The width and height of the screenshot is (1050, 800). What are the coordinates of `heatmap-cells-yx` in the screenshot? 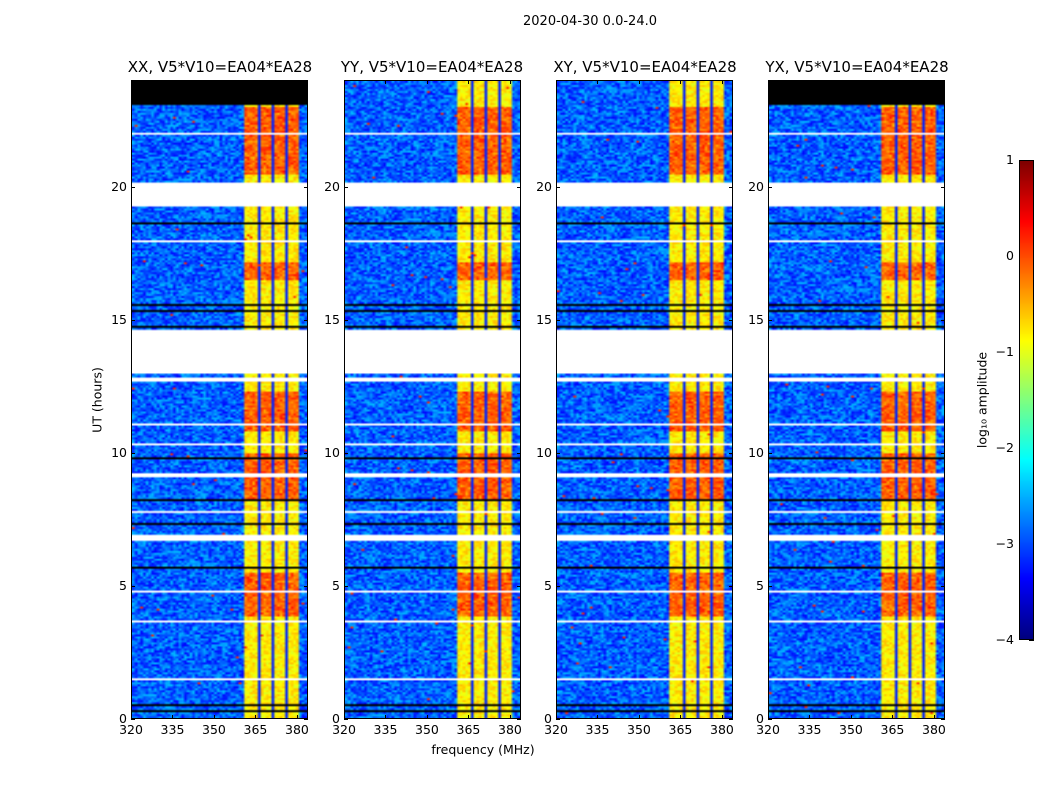 It's located at (856, 399).